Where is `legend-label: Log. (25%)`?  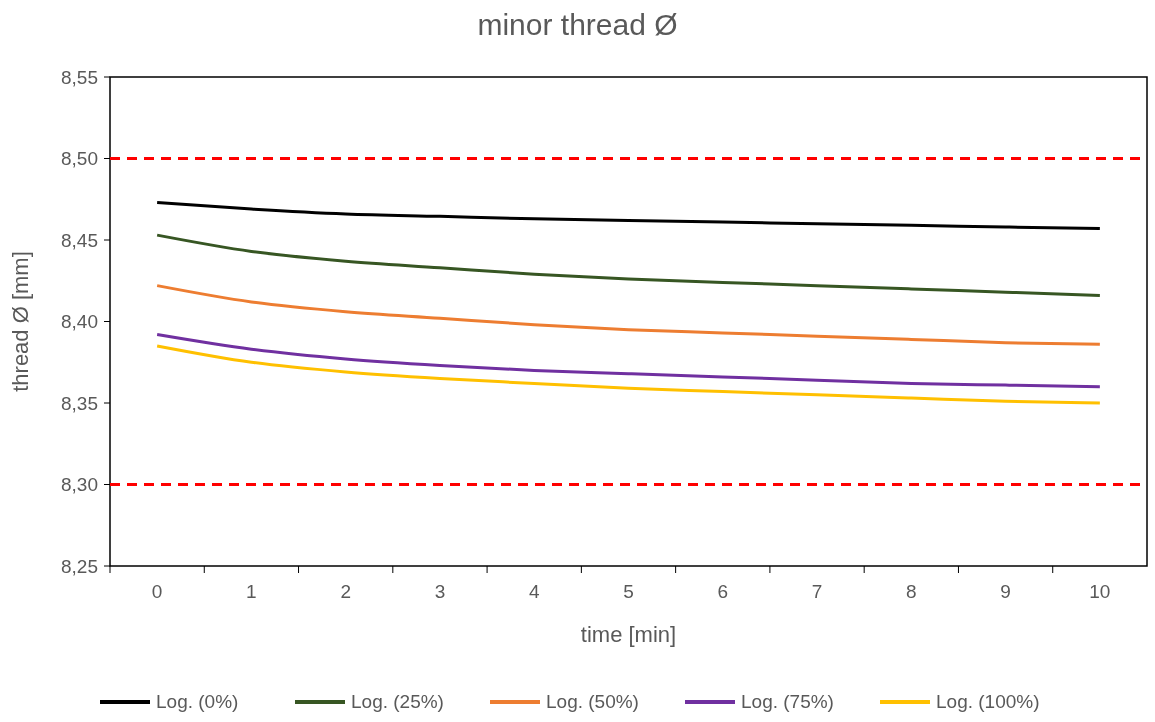 legend-label: Log. (25%) is located at coordinates (397, 701).